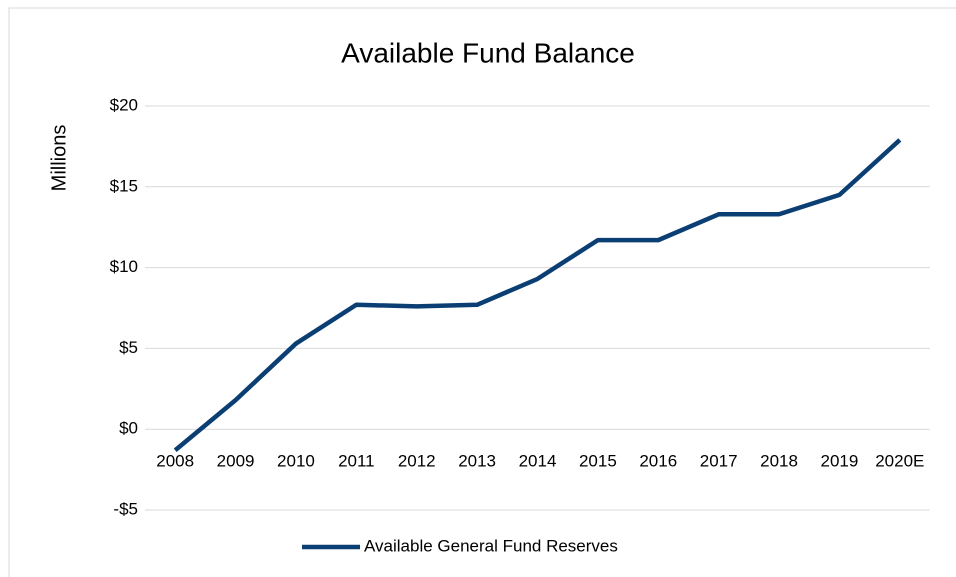 This screenshot has width=956, height=577. I want to click on y-tick-label: $5, so click(128, 347).